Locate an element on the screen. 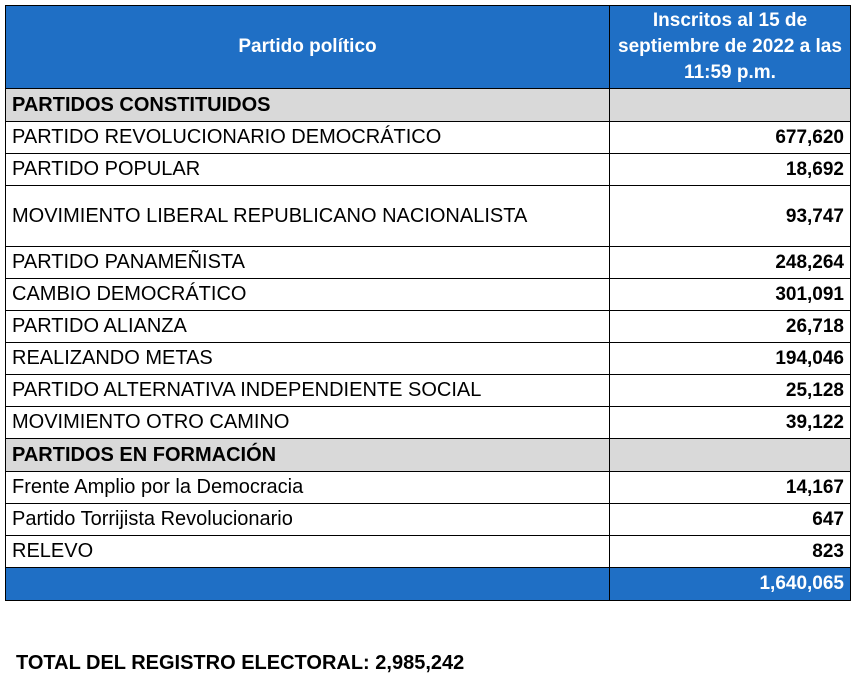 The image size is (855, 681). section-title: PARTIDOS EN FORMACIÓN is located at coordinates (307, 455).